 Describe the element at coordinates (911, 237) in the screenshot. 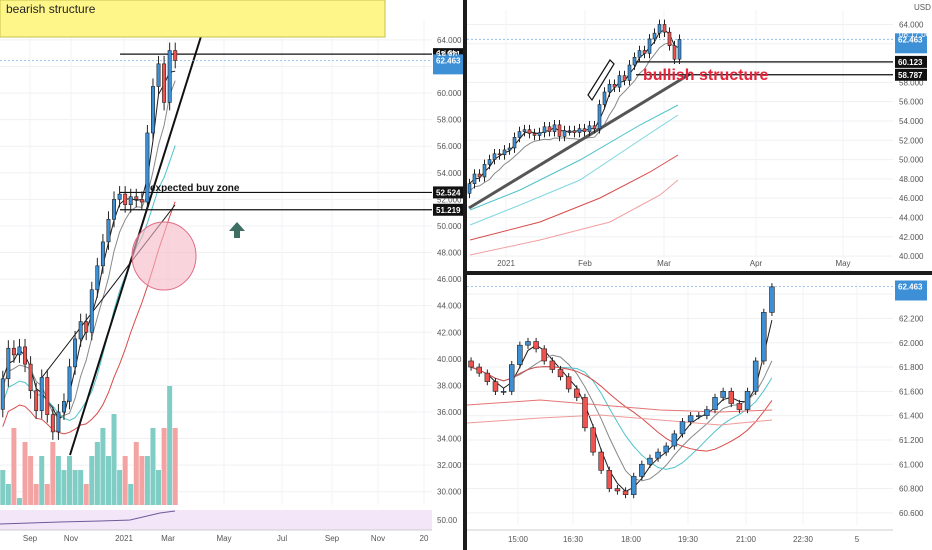

I see `y-tick-label: 42.000` at that location.